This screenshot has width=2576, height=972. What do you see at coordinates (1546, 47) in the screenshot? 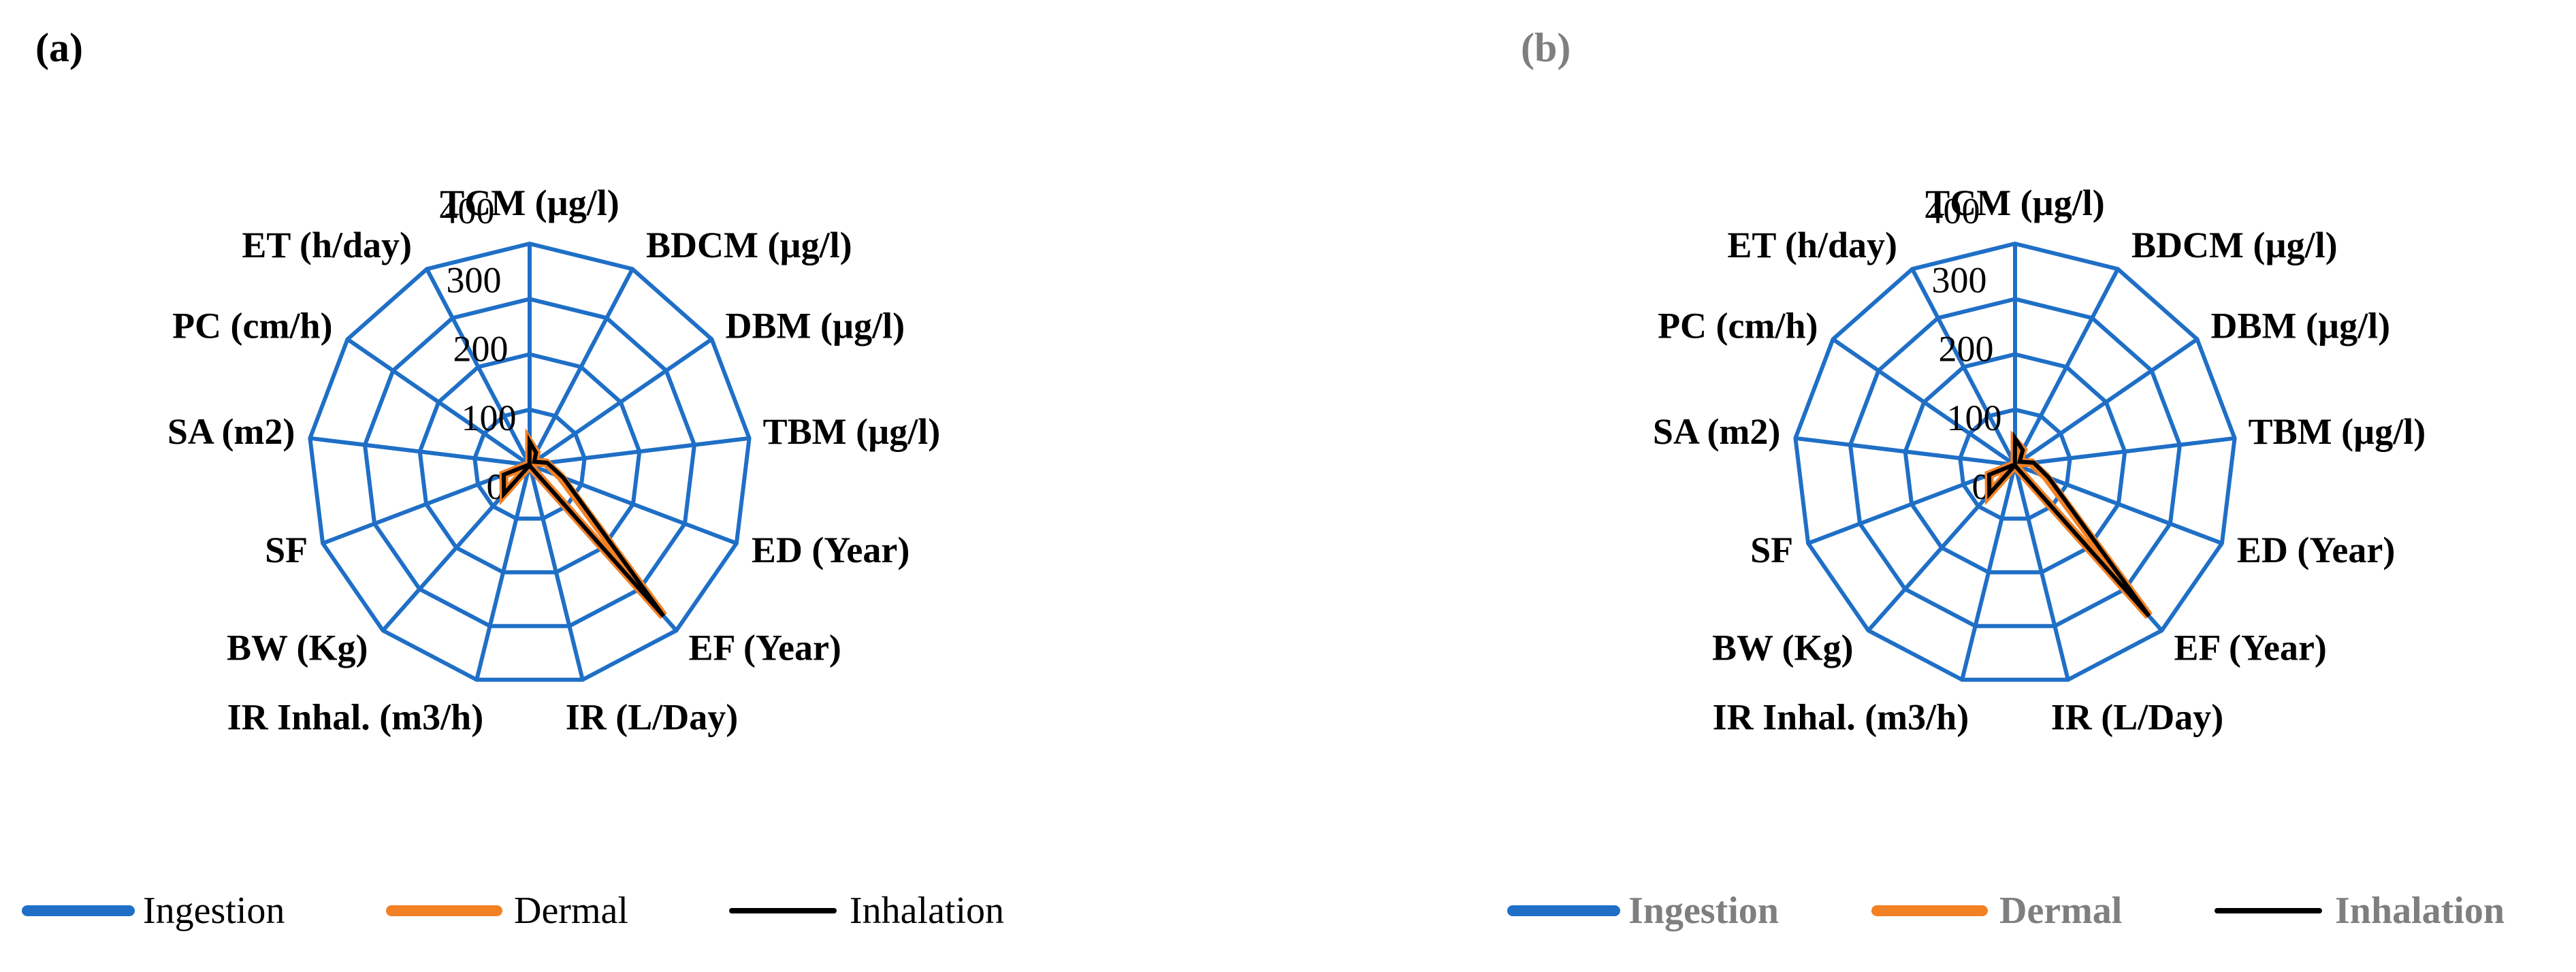
I see `panel-label: (b)` at bounding box center [1546, 47].